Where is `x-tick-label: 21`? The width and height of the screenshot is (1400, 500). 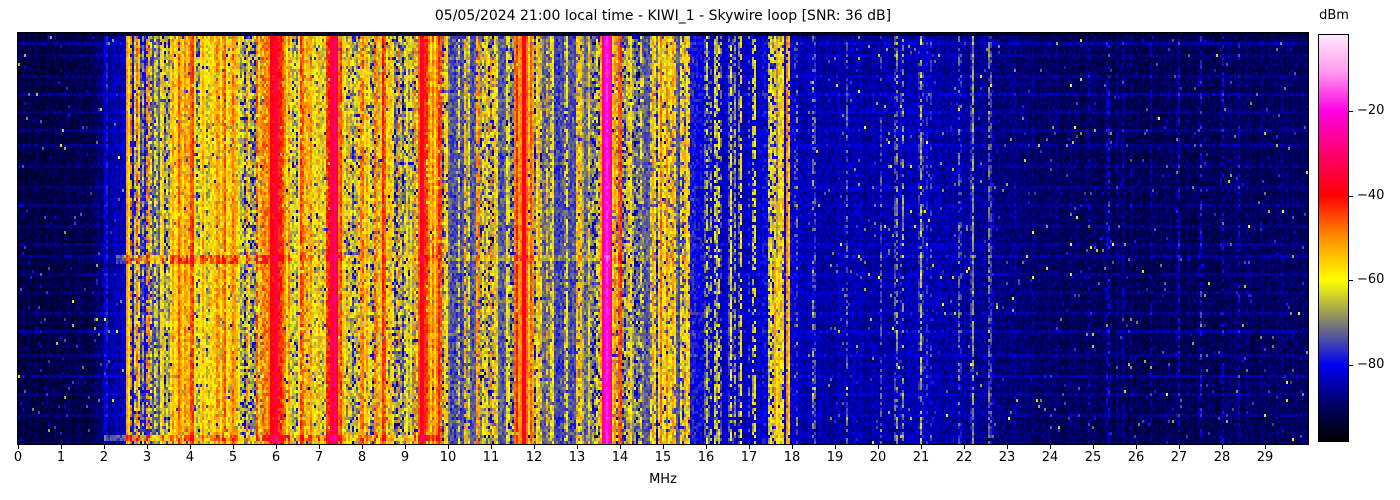 x-tick-label: 21 is located at coordinates (921, 457).